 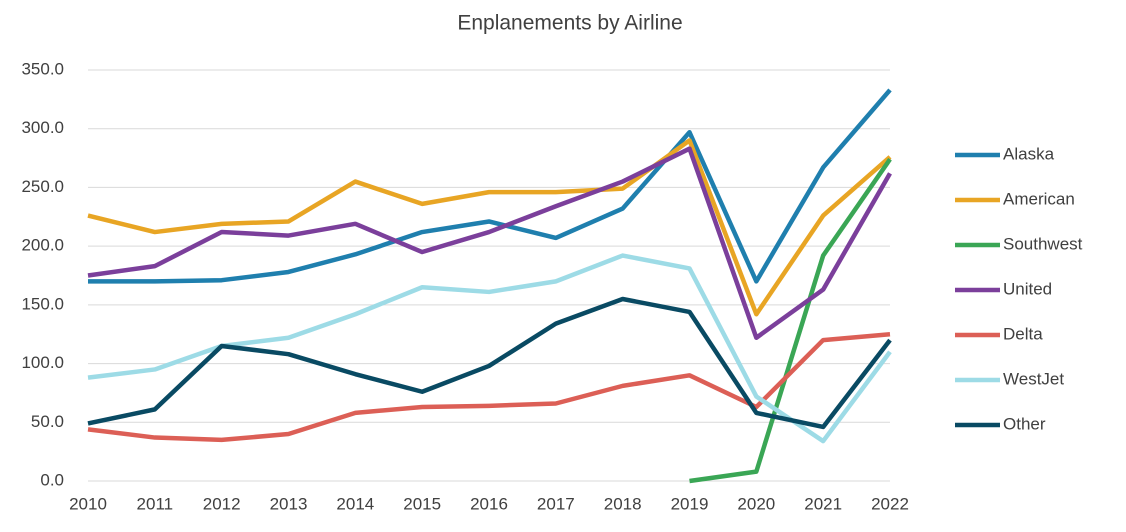 What do you see at coordinates (790, 320) in the screenshot?
I see `series-line` at bounding box center [790, 320].